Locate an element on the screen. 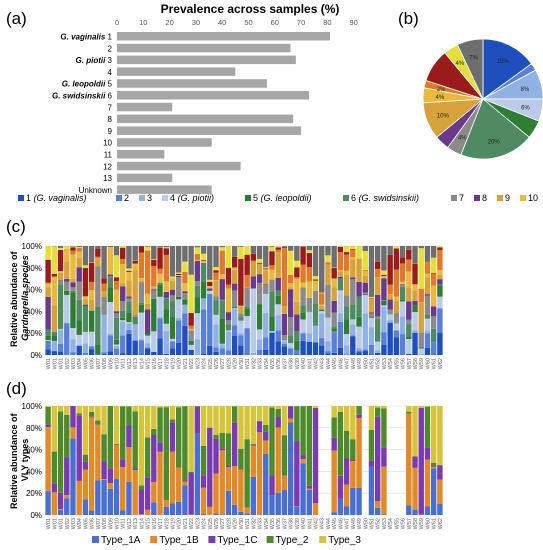 This screenshot has width=543, height=550. chart-c-x-tick: W53 is located at coordinates (385, 363).